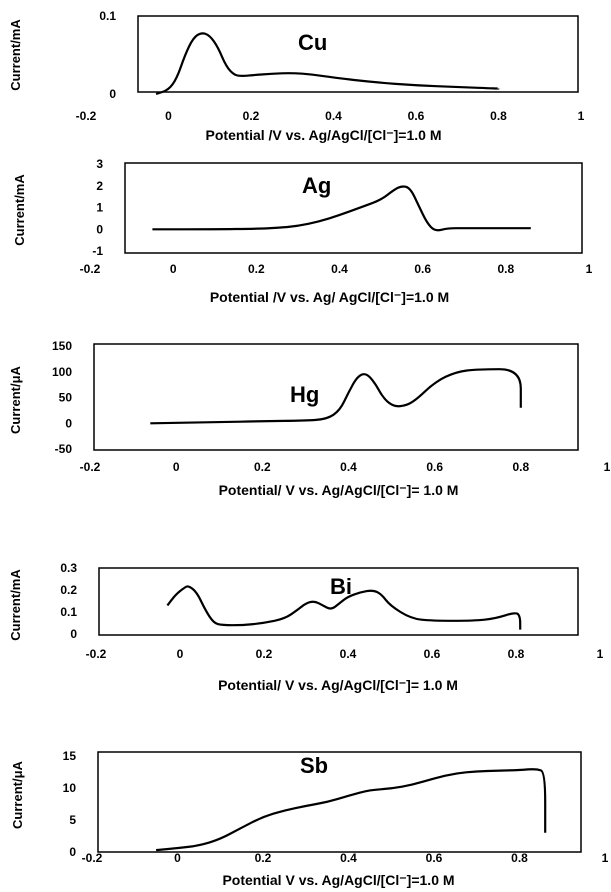  What do you see at coordinates (86, 116) in the screenshot?
I see `panel-cu-xtick-label: -0.2` at bounding box center [86, 116].